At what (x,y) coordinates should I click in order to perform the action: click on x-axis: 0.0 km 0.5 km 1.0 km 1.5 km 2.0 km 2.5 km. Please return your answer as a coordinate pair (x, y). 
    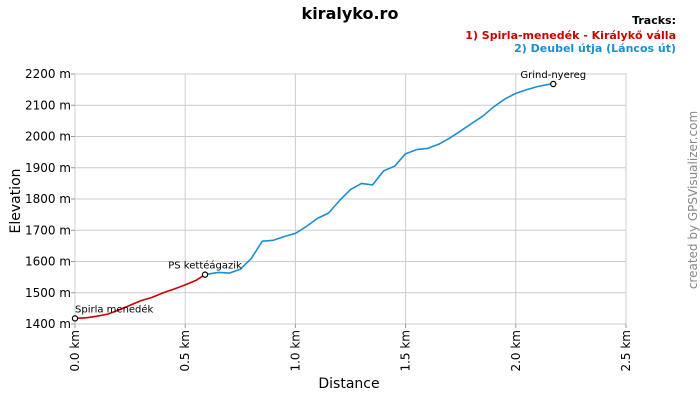
    Looking at the image, I should click on (350, 348).